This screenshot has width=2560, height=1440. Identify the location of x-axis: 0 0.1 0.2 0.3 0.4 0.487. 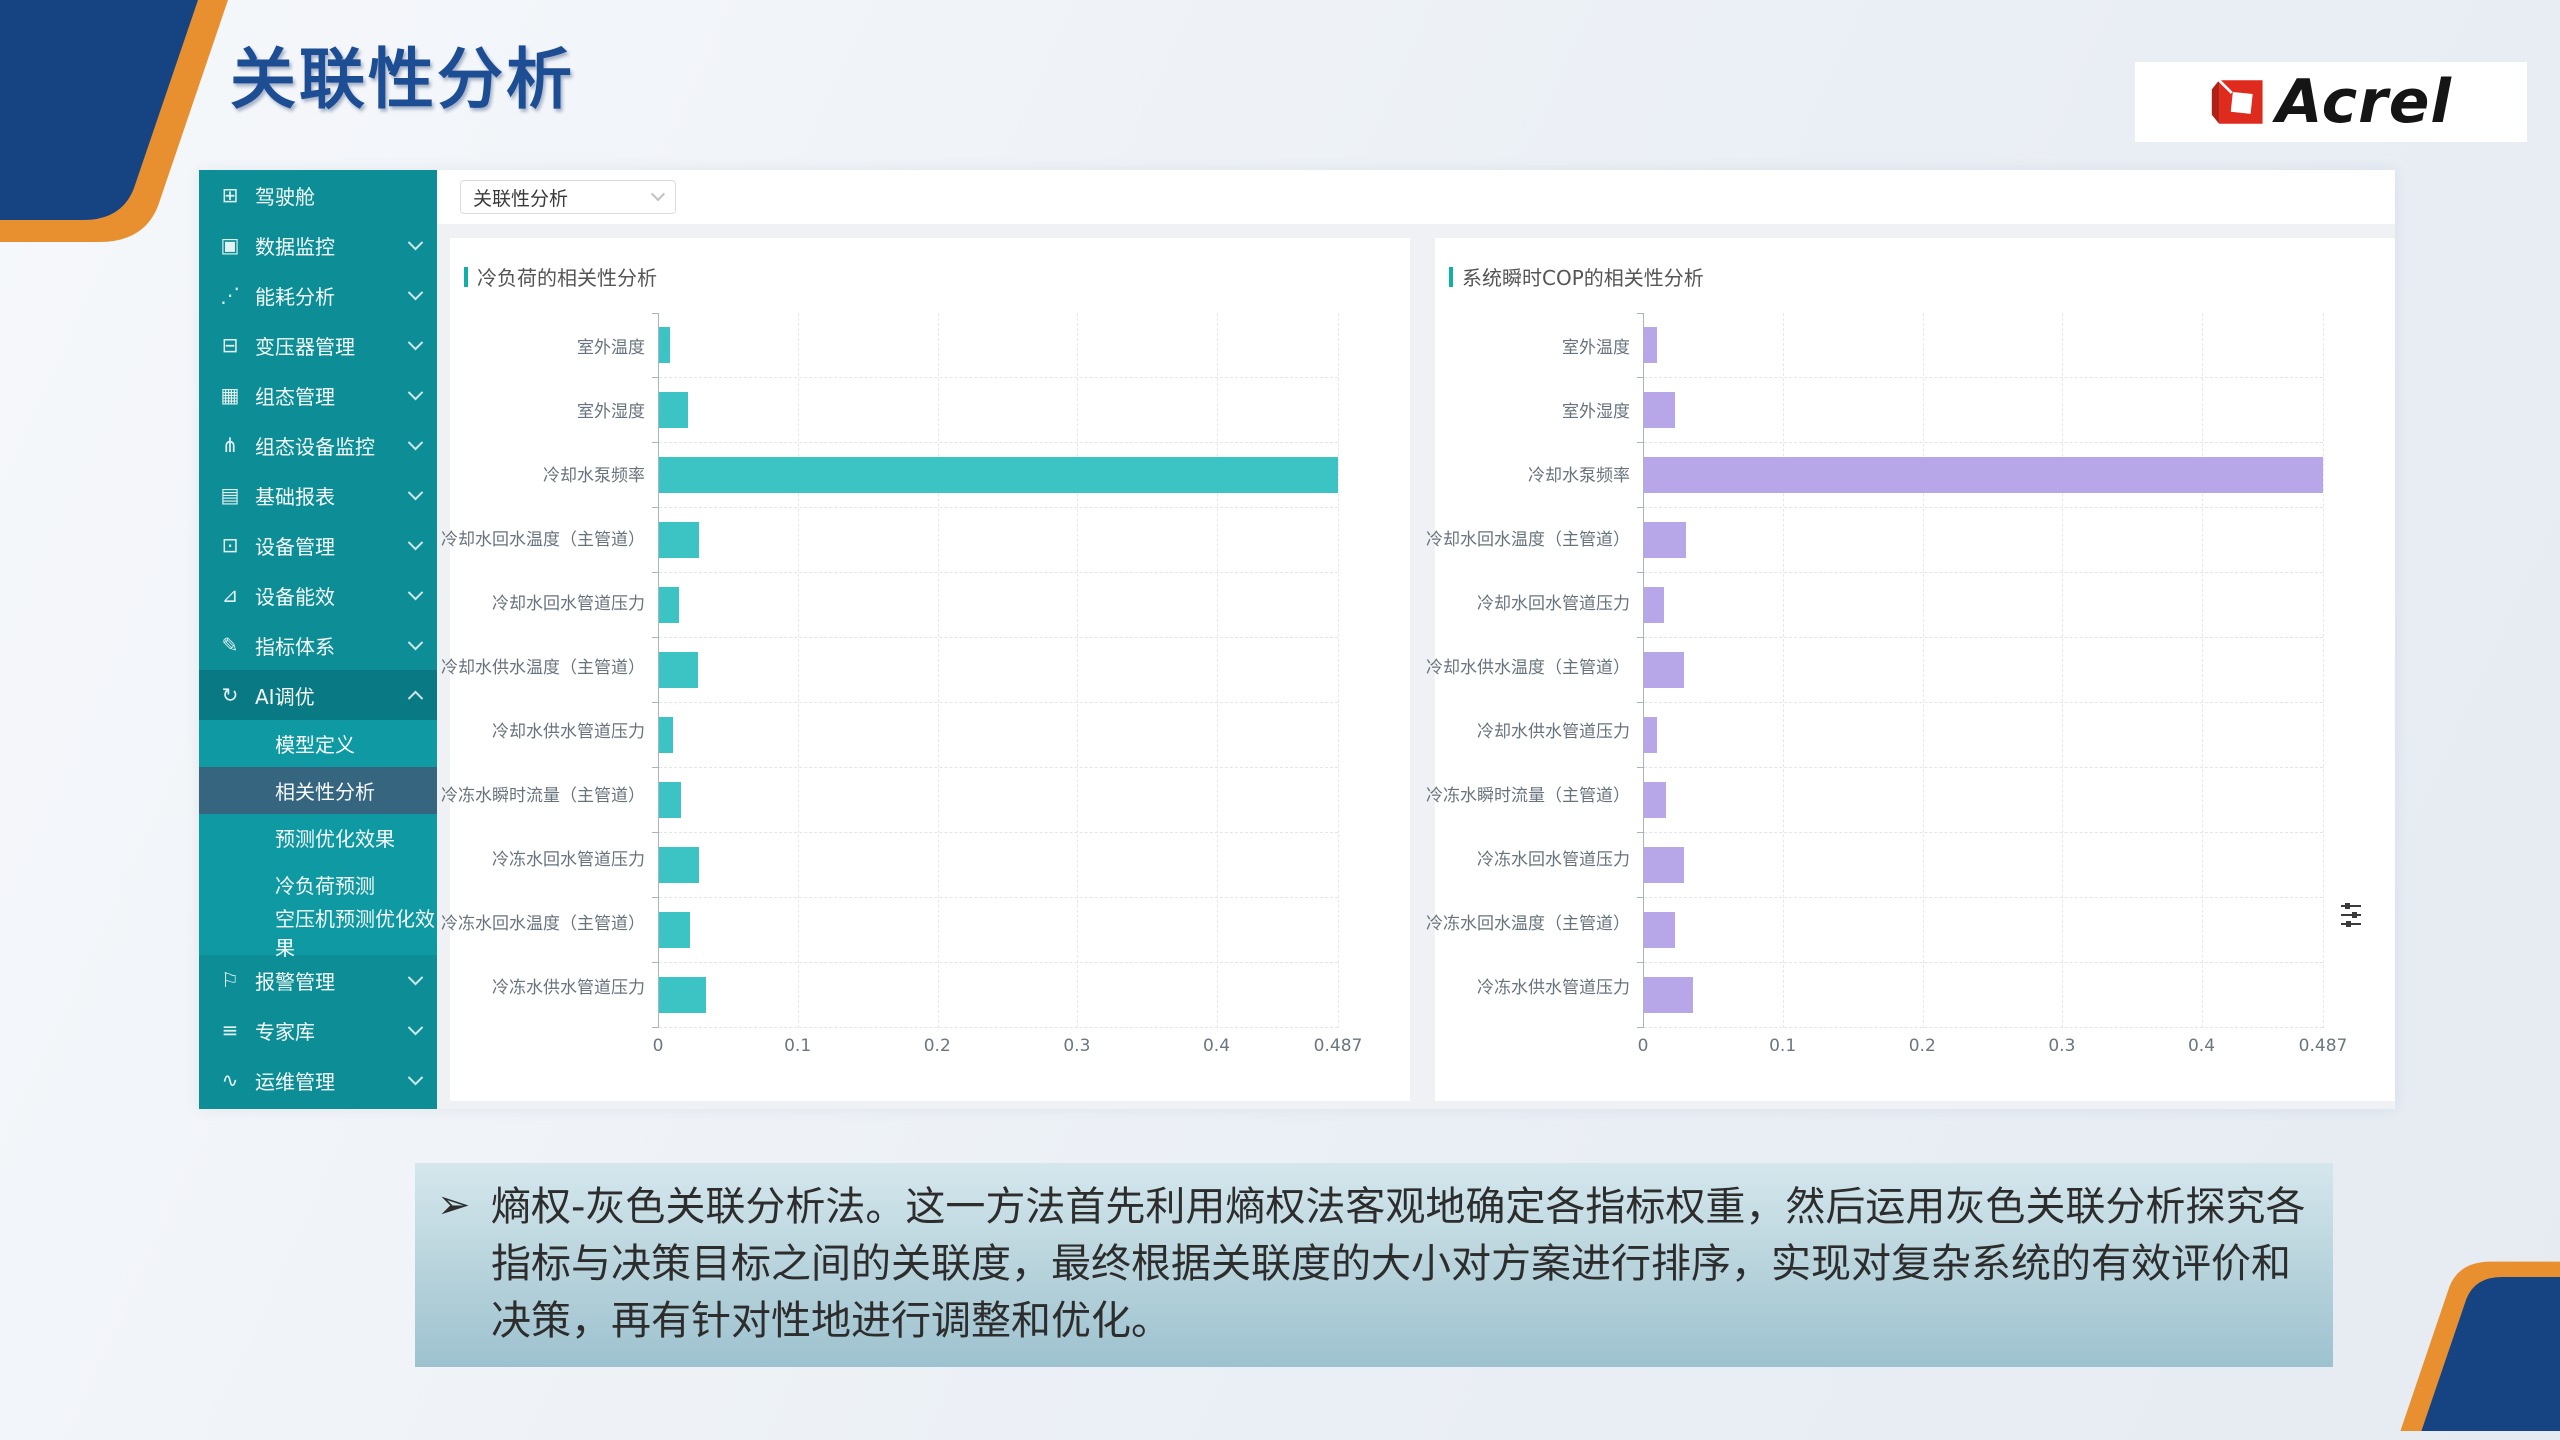
(1008, 1052).